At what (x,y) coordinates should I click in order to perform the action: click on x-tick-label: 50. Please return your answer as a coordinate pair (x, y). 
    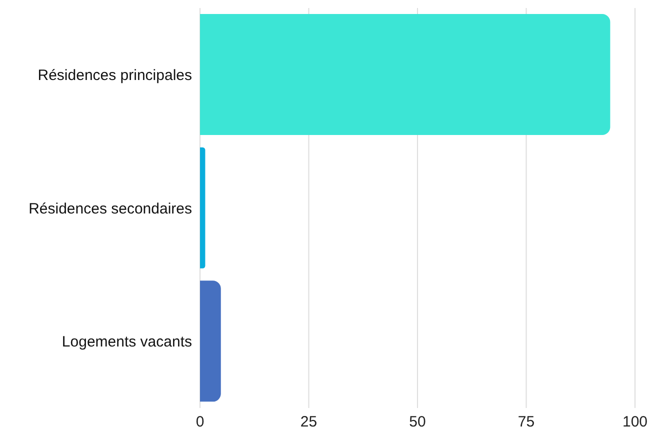
    Looking at the image, I should click on (417, 422).